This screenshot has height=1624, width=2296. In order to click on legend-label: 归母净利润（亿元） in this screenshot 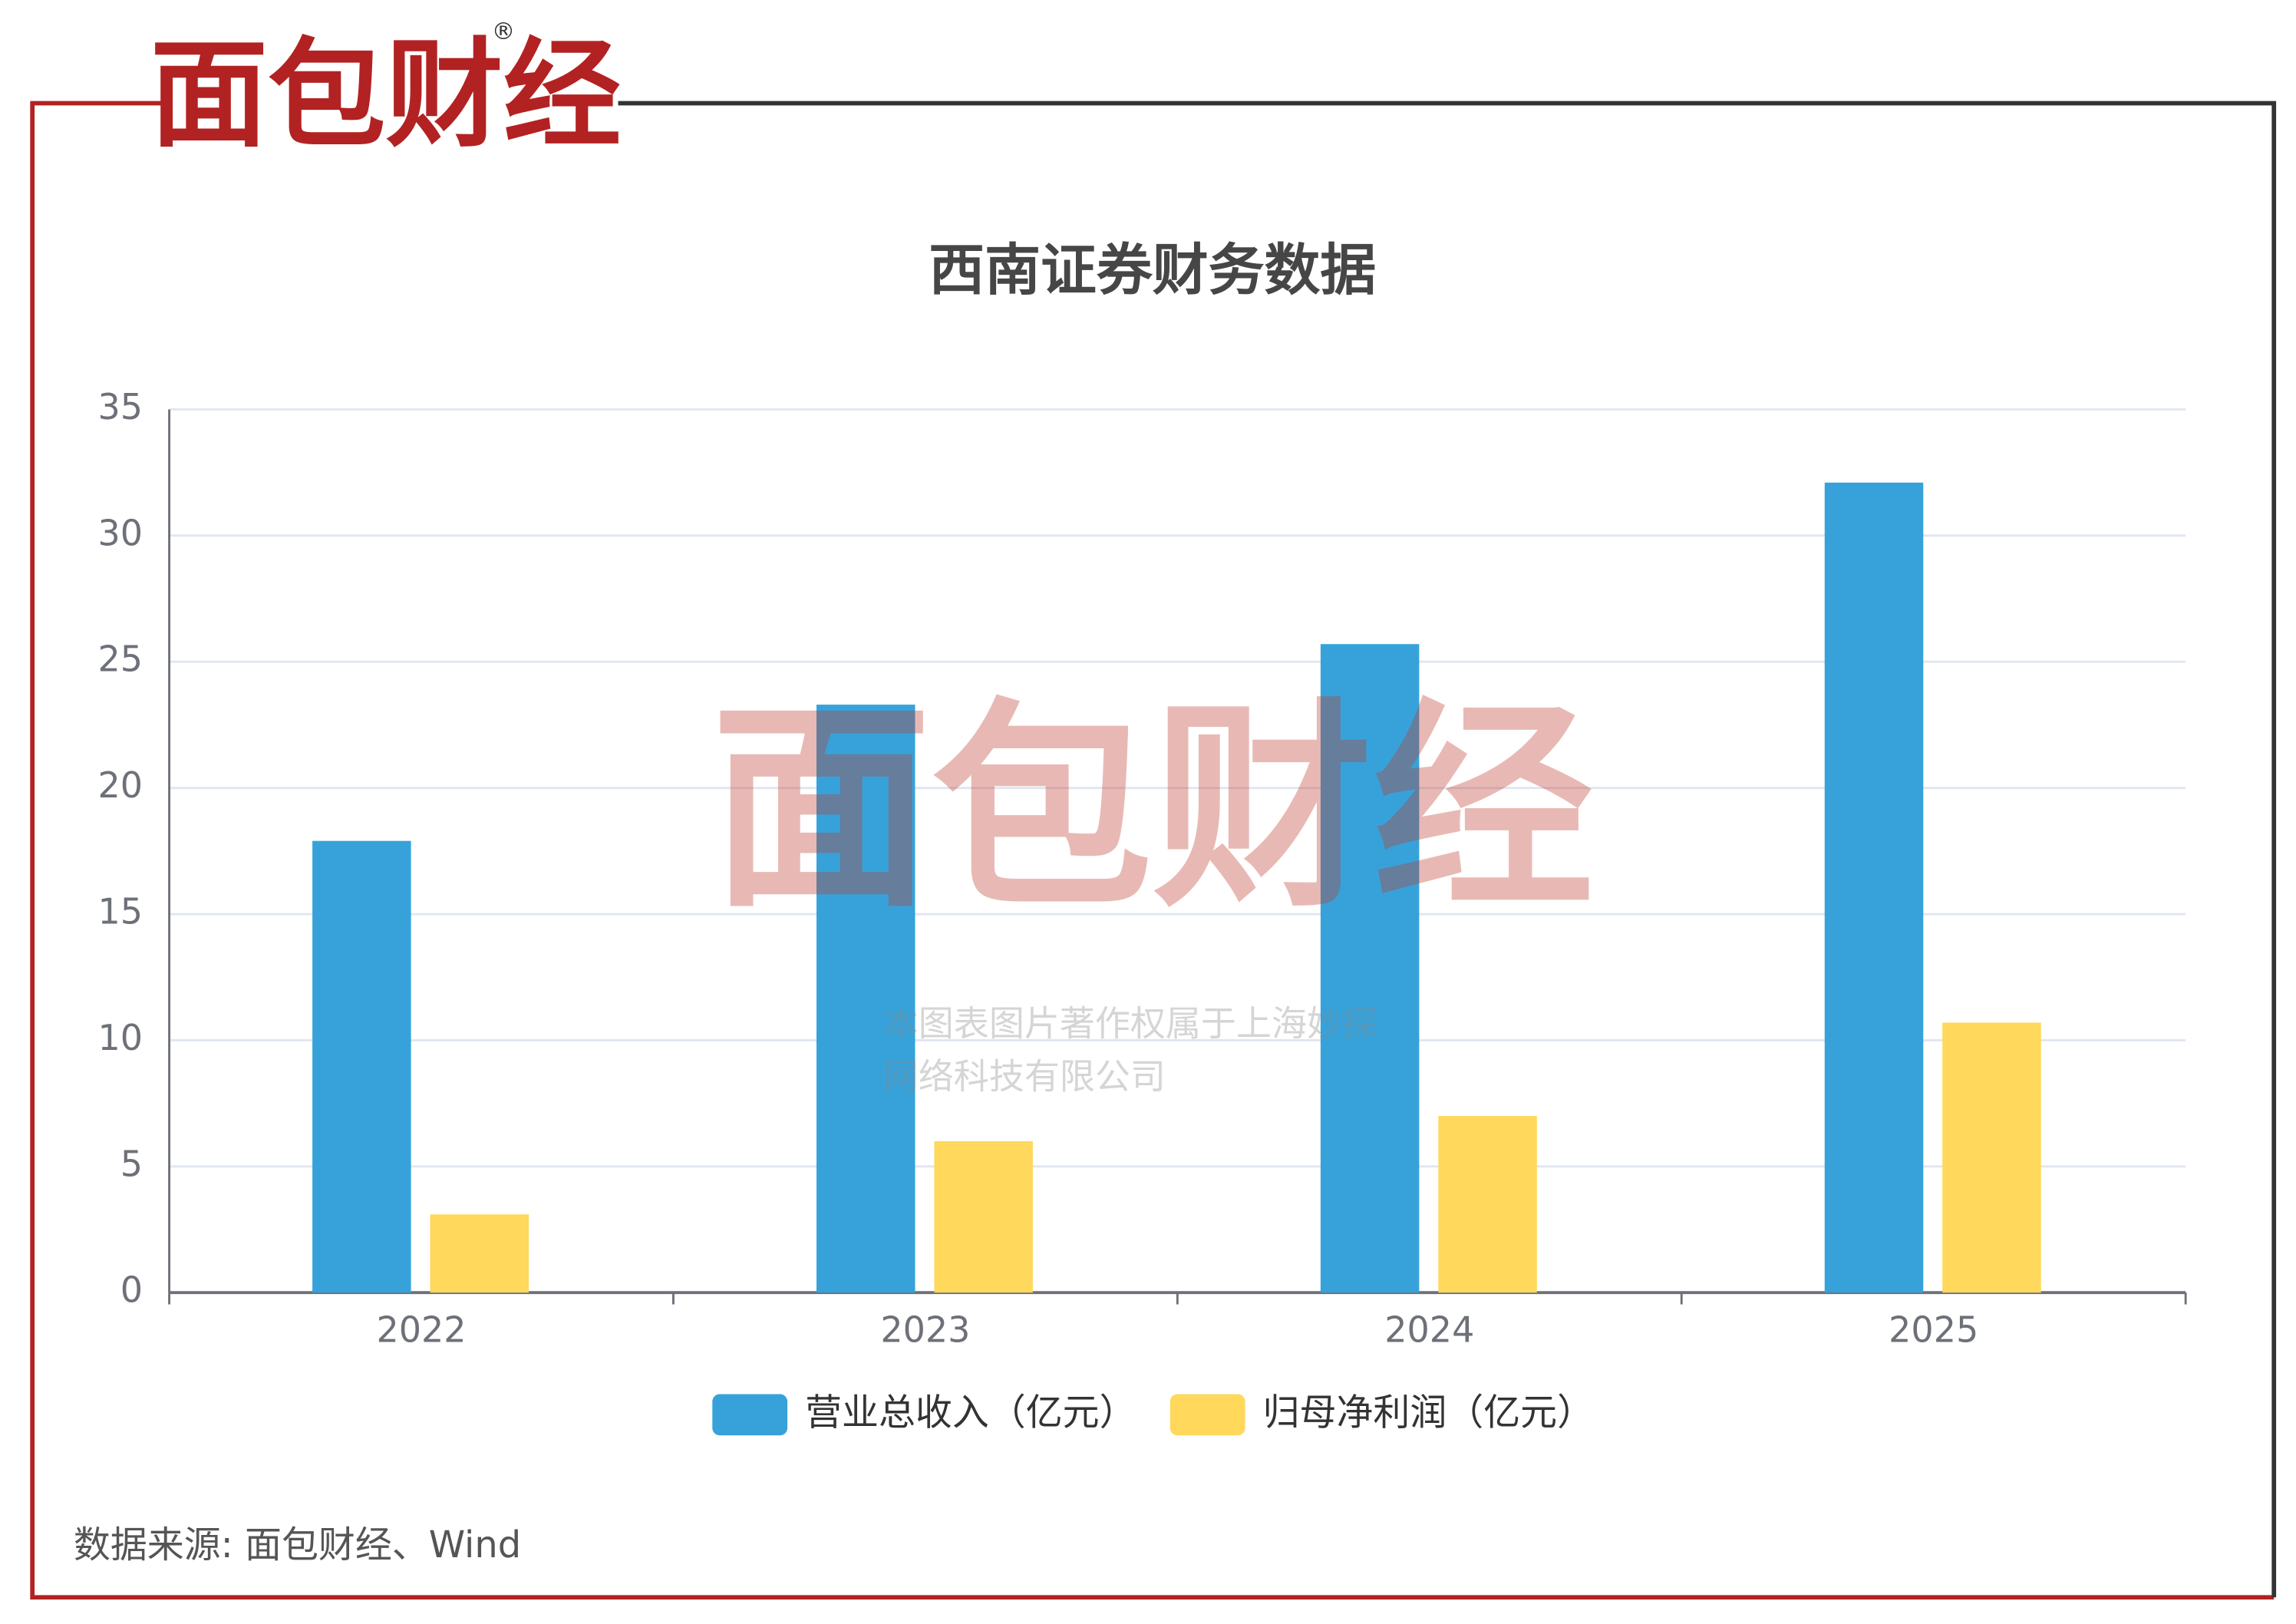, I will do `click(1428, 1412)`.